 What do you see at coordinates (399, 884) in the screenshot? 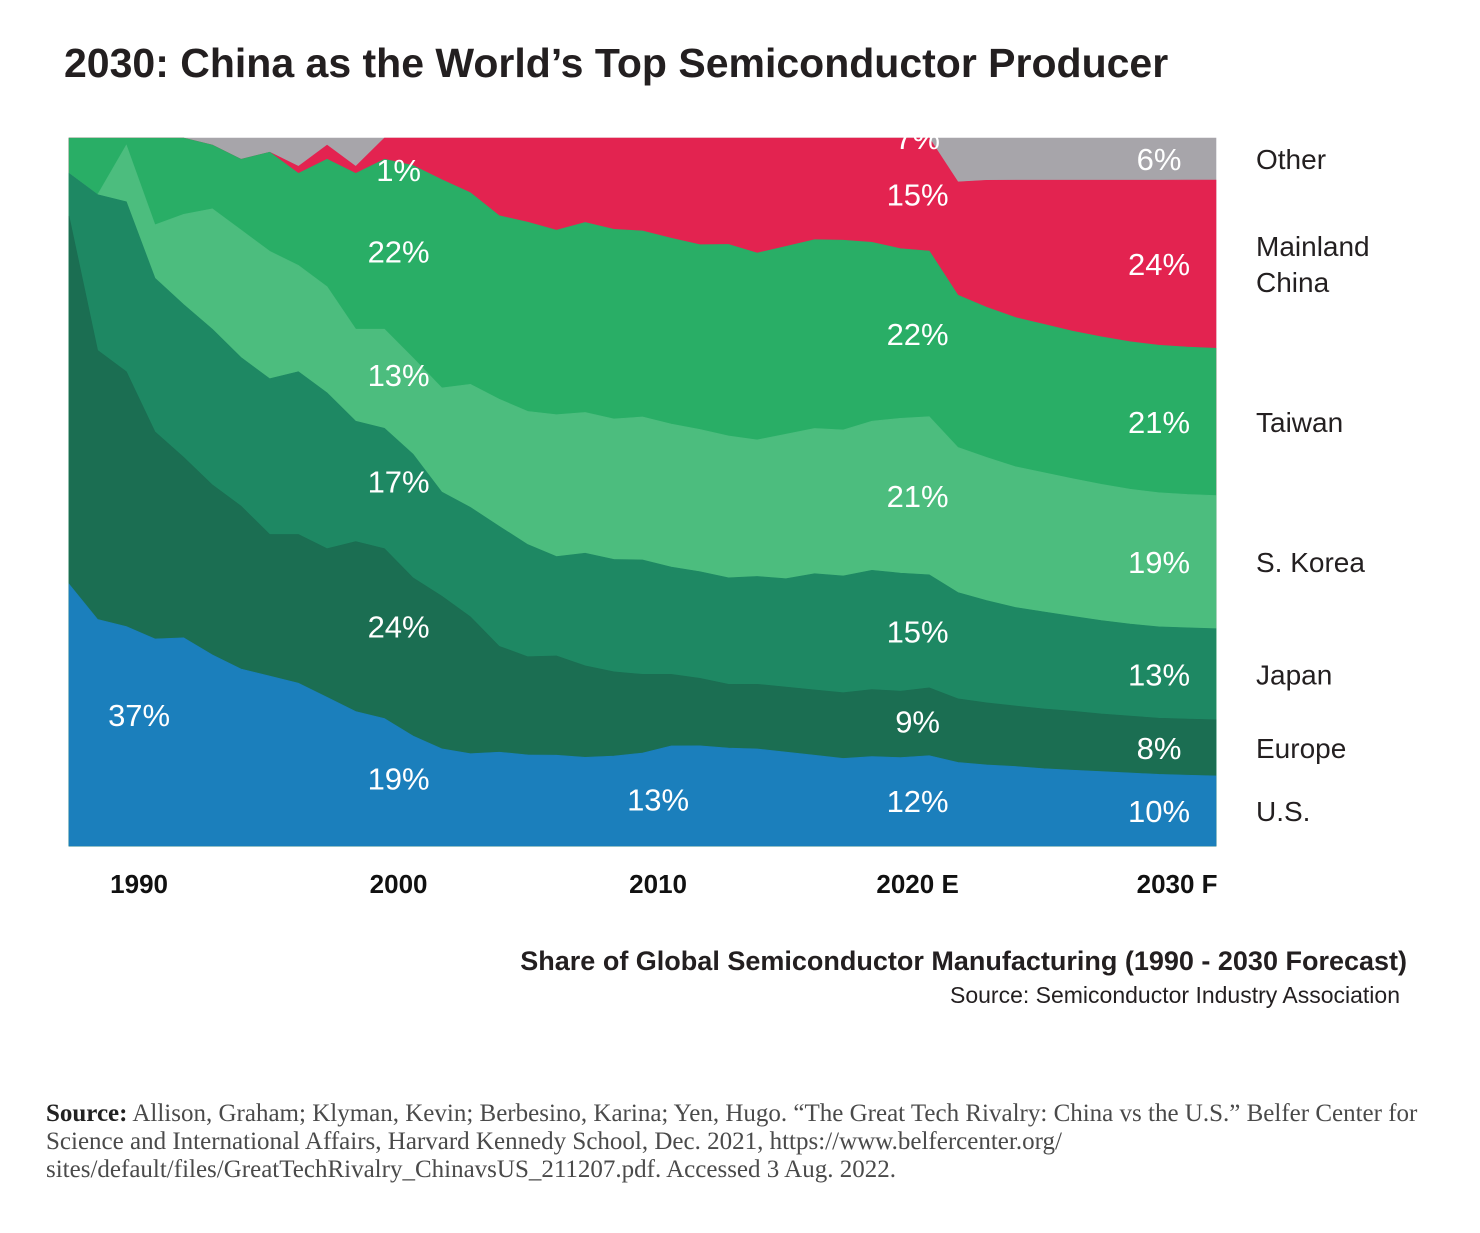
I see `x-tick-2000: 2000` at bounding box center [399, 884].